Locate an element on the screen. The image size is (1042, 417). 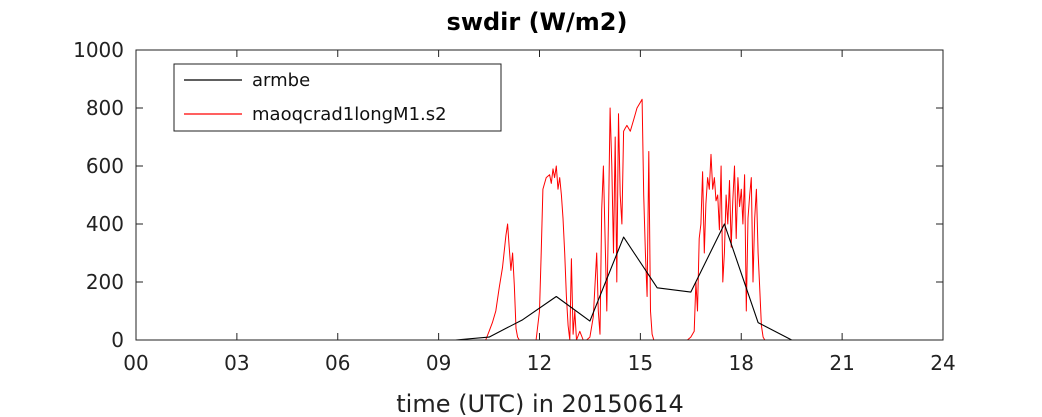
y-tick-label: 200 is located at coordinates (105, 282).